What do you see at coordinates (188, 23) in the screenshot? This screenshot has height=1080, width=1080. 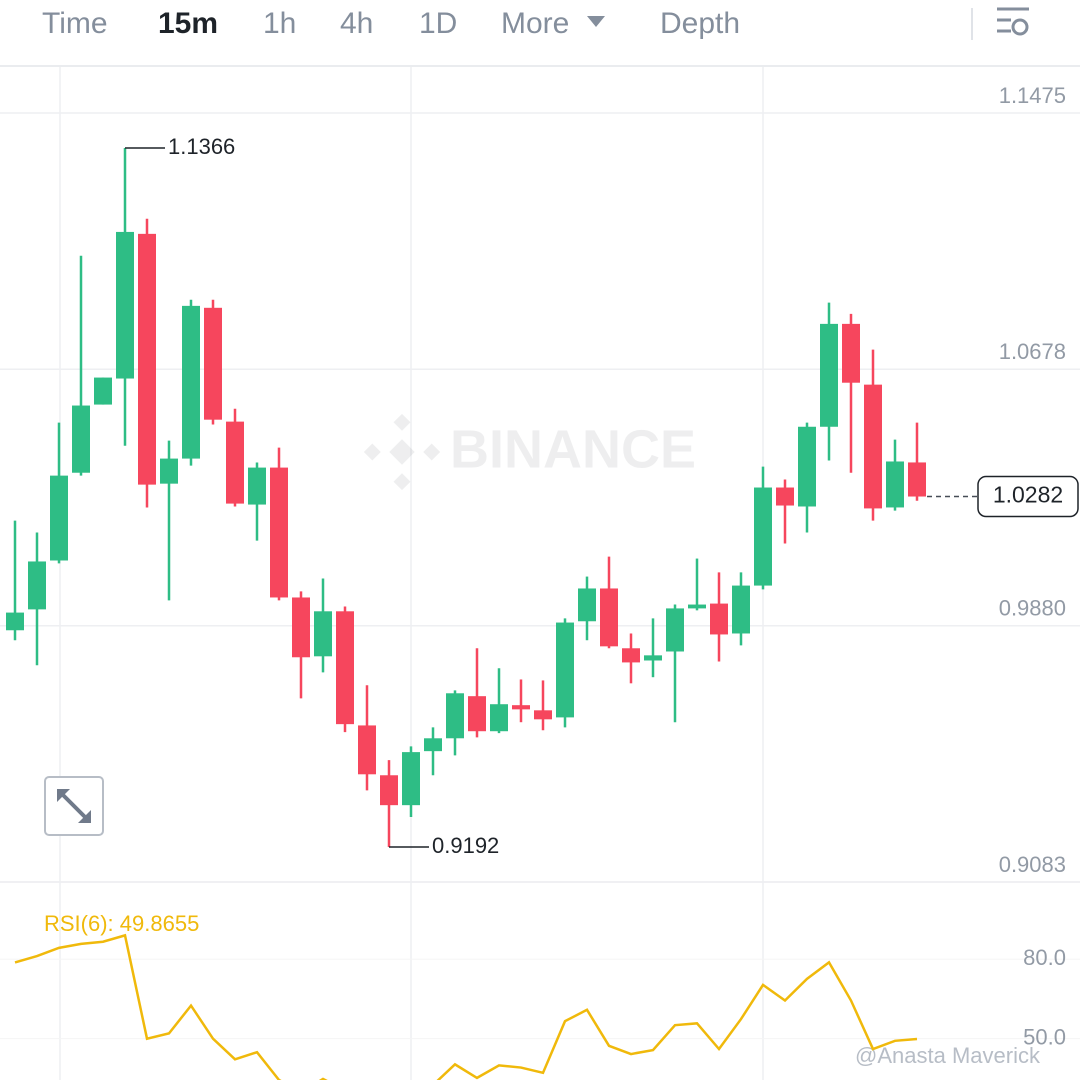 I see `tab: 15m` at bounding box center [188, 23].